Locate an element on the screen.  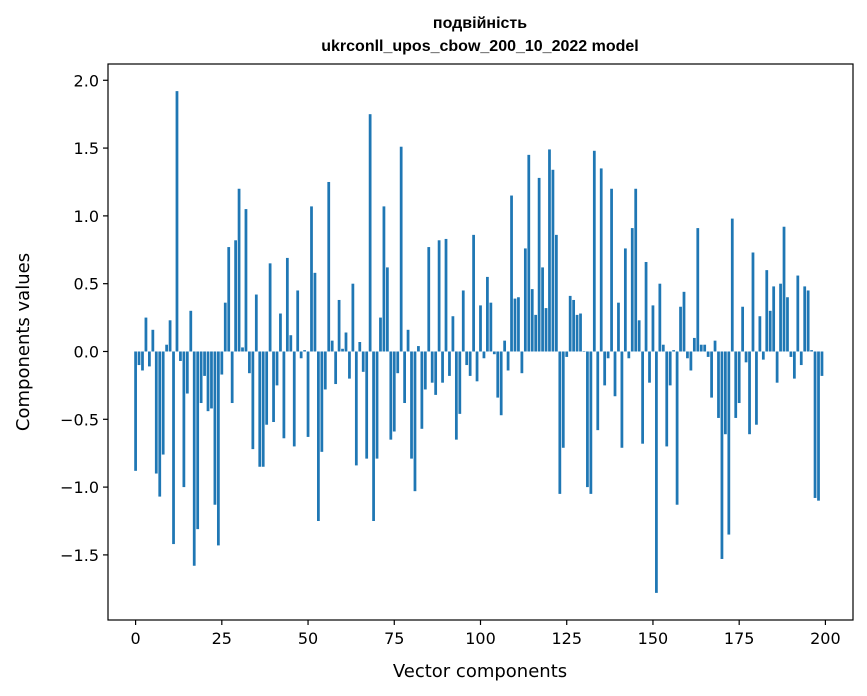
x-tick-label: 50 is located at coordinates (308, 638).